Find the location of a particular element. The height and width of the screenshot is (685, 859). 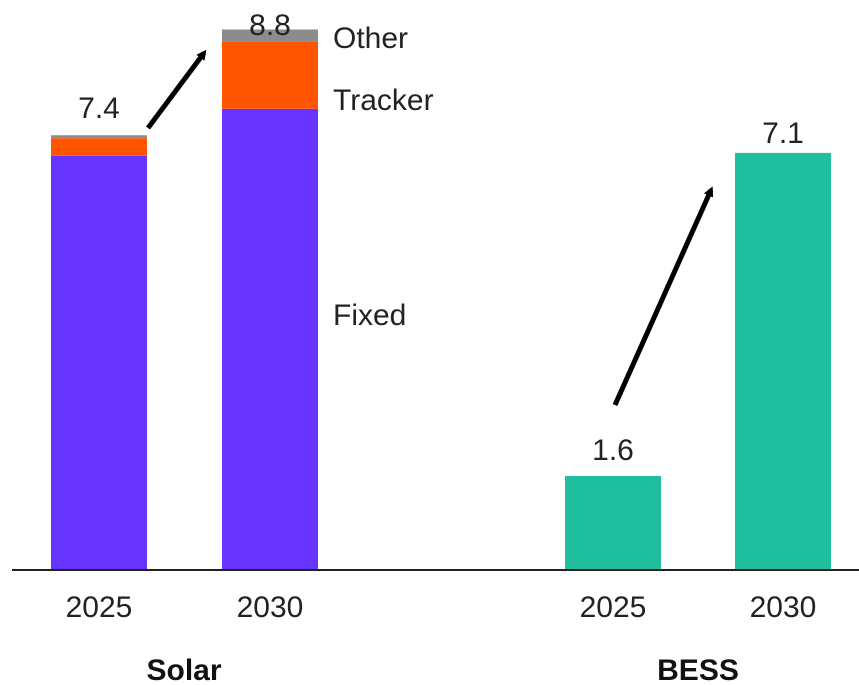

x-tick-bess-2025: 2025 is located at coordinates (613, 607).